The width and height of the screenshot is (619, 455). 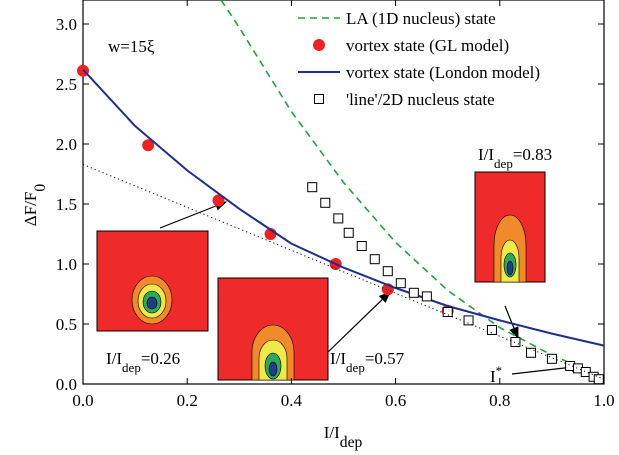 What do you see at coordinates (66, 384) in the screenshot?
I see `y-tick-label: 0.0` at bounding box center [66, 384].